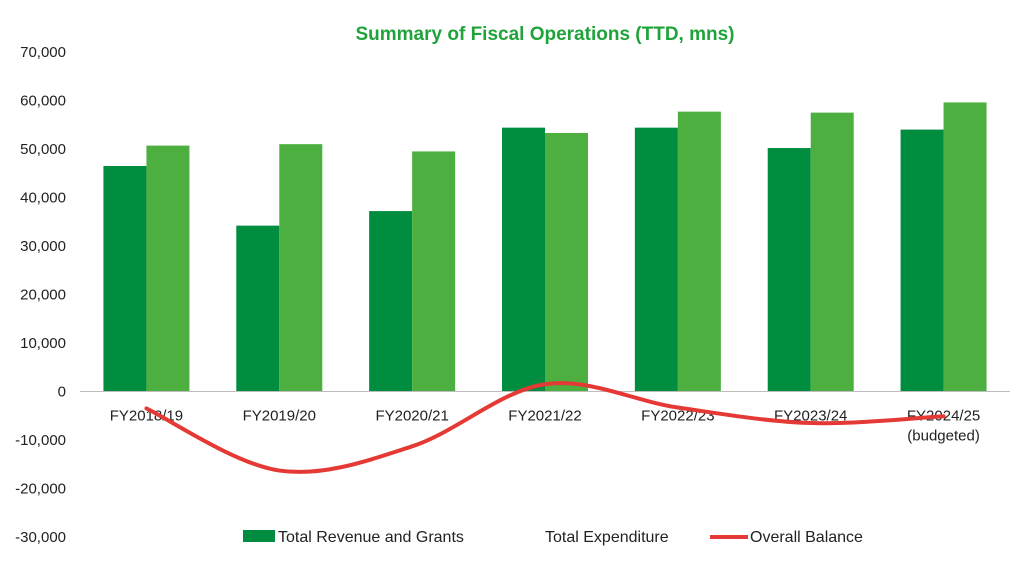  Describe the element at coordinates (544, 416) in the screenshot. I see `x-tick-label: FY2021/22` at that location.